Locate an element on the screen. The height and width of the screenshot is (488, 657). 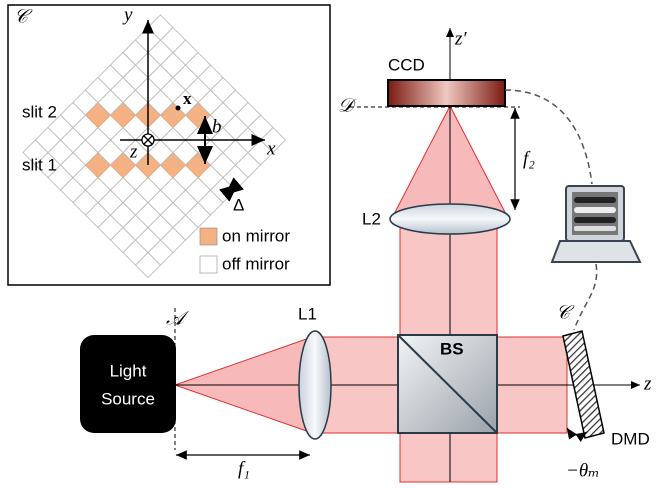
bs-label: BS is located at coordinates (452, 348).